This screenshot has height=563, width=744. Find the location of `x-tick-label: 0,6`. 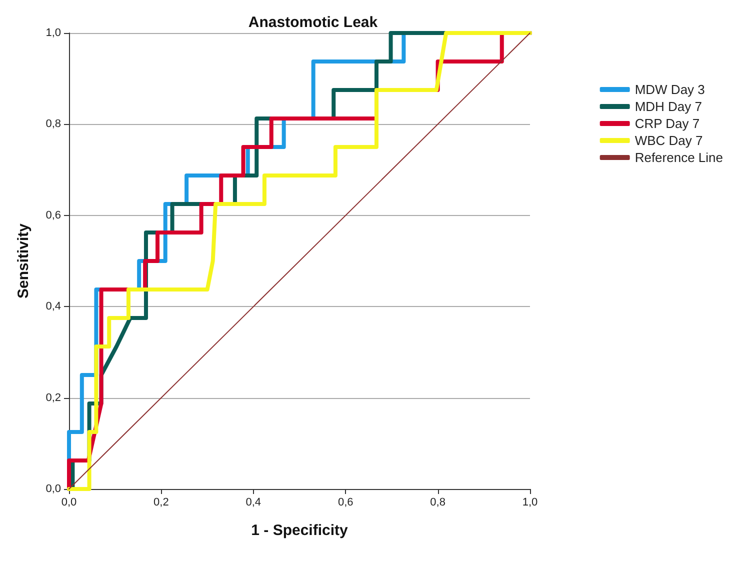

x-tick-label: 0,6 is located at coordinates (346, 502).